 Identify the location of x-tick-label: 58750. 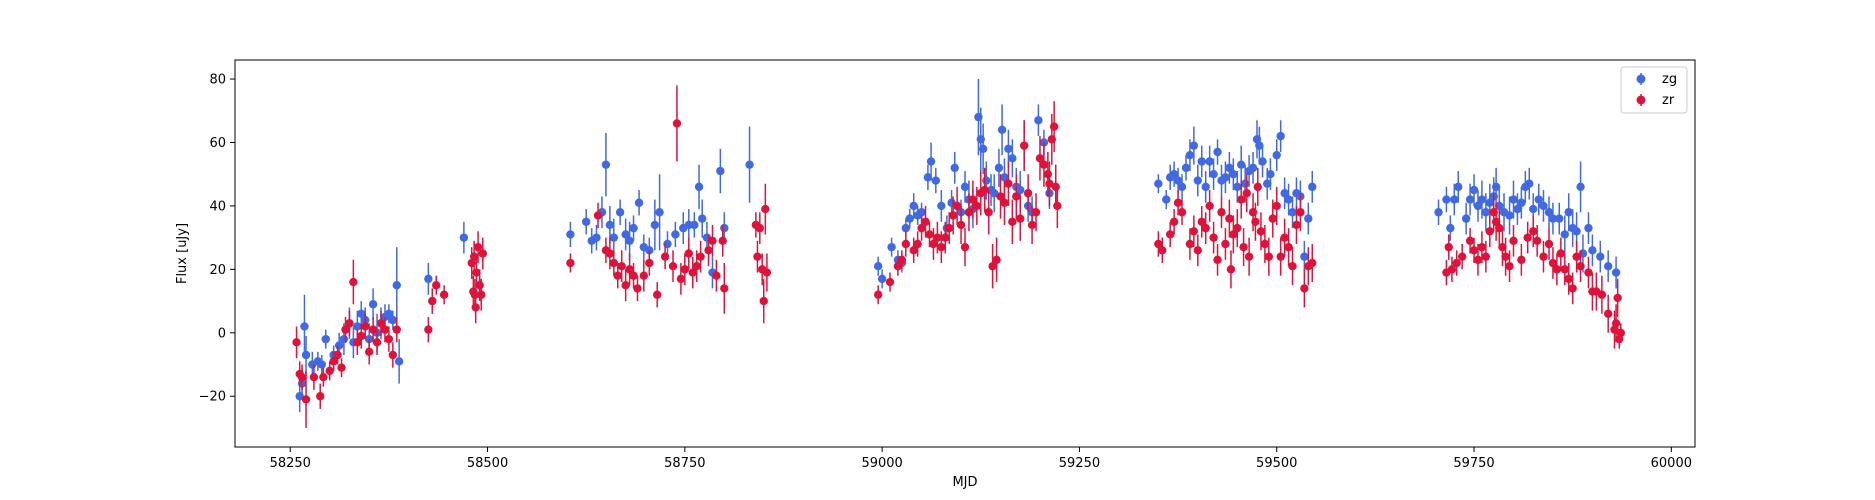
(684, 463).